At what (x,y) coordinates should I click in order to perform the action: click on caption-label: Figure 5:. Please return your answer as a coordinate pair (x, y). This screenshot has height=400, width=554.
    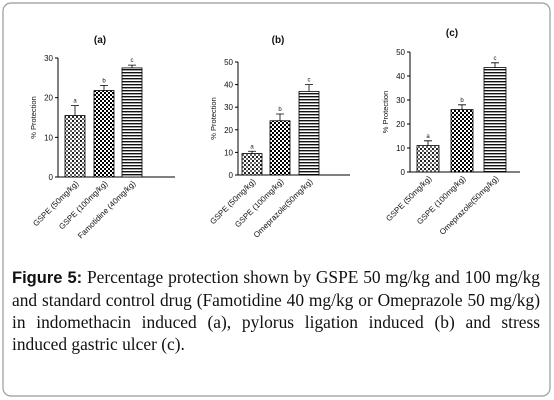
    Looking at the image, I should click on (47, 278).